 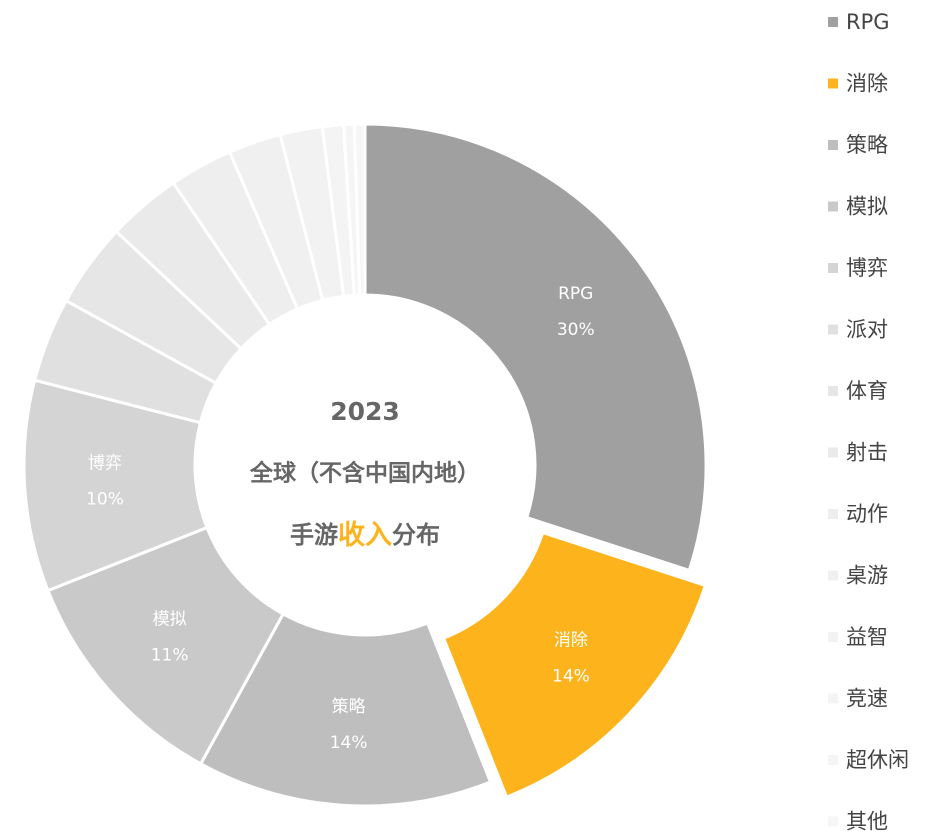 What do you see at coordinates (867, 391) in the screenshot?
I see `legend-label: 体育` at bounding box center [867, 391].